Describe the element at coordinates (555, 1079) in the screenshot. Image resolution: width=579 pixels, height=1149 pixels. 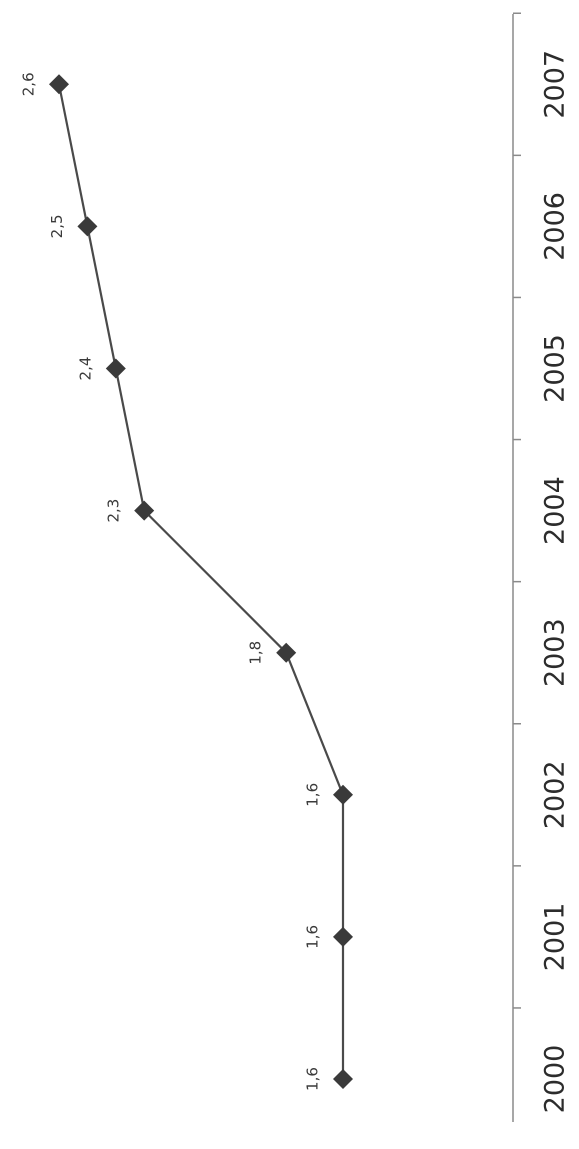
I see `x-tick-label: 2000` at that location.